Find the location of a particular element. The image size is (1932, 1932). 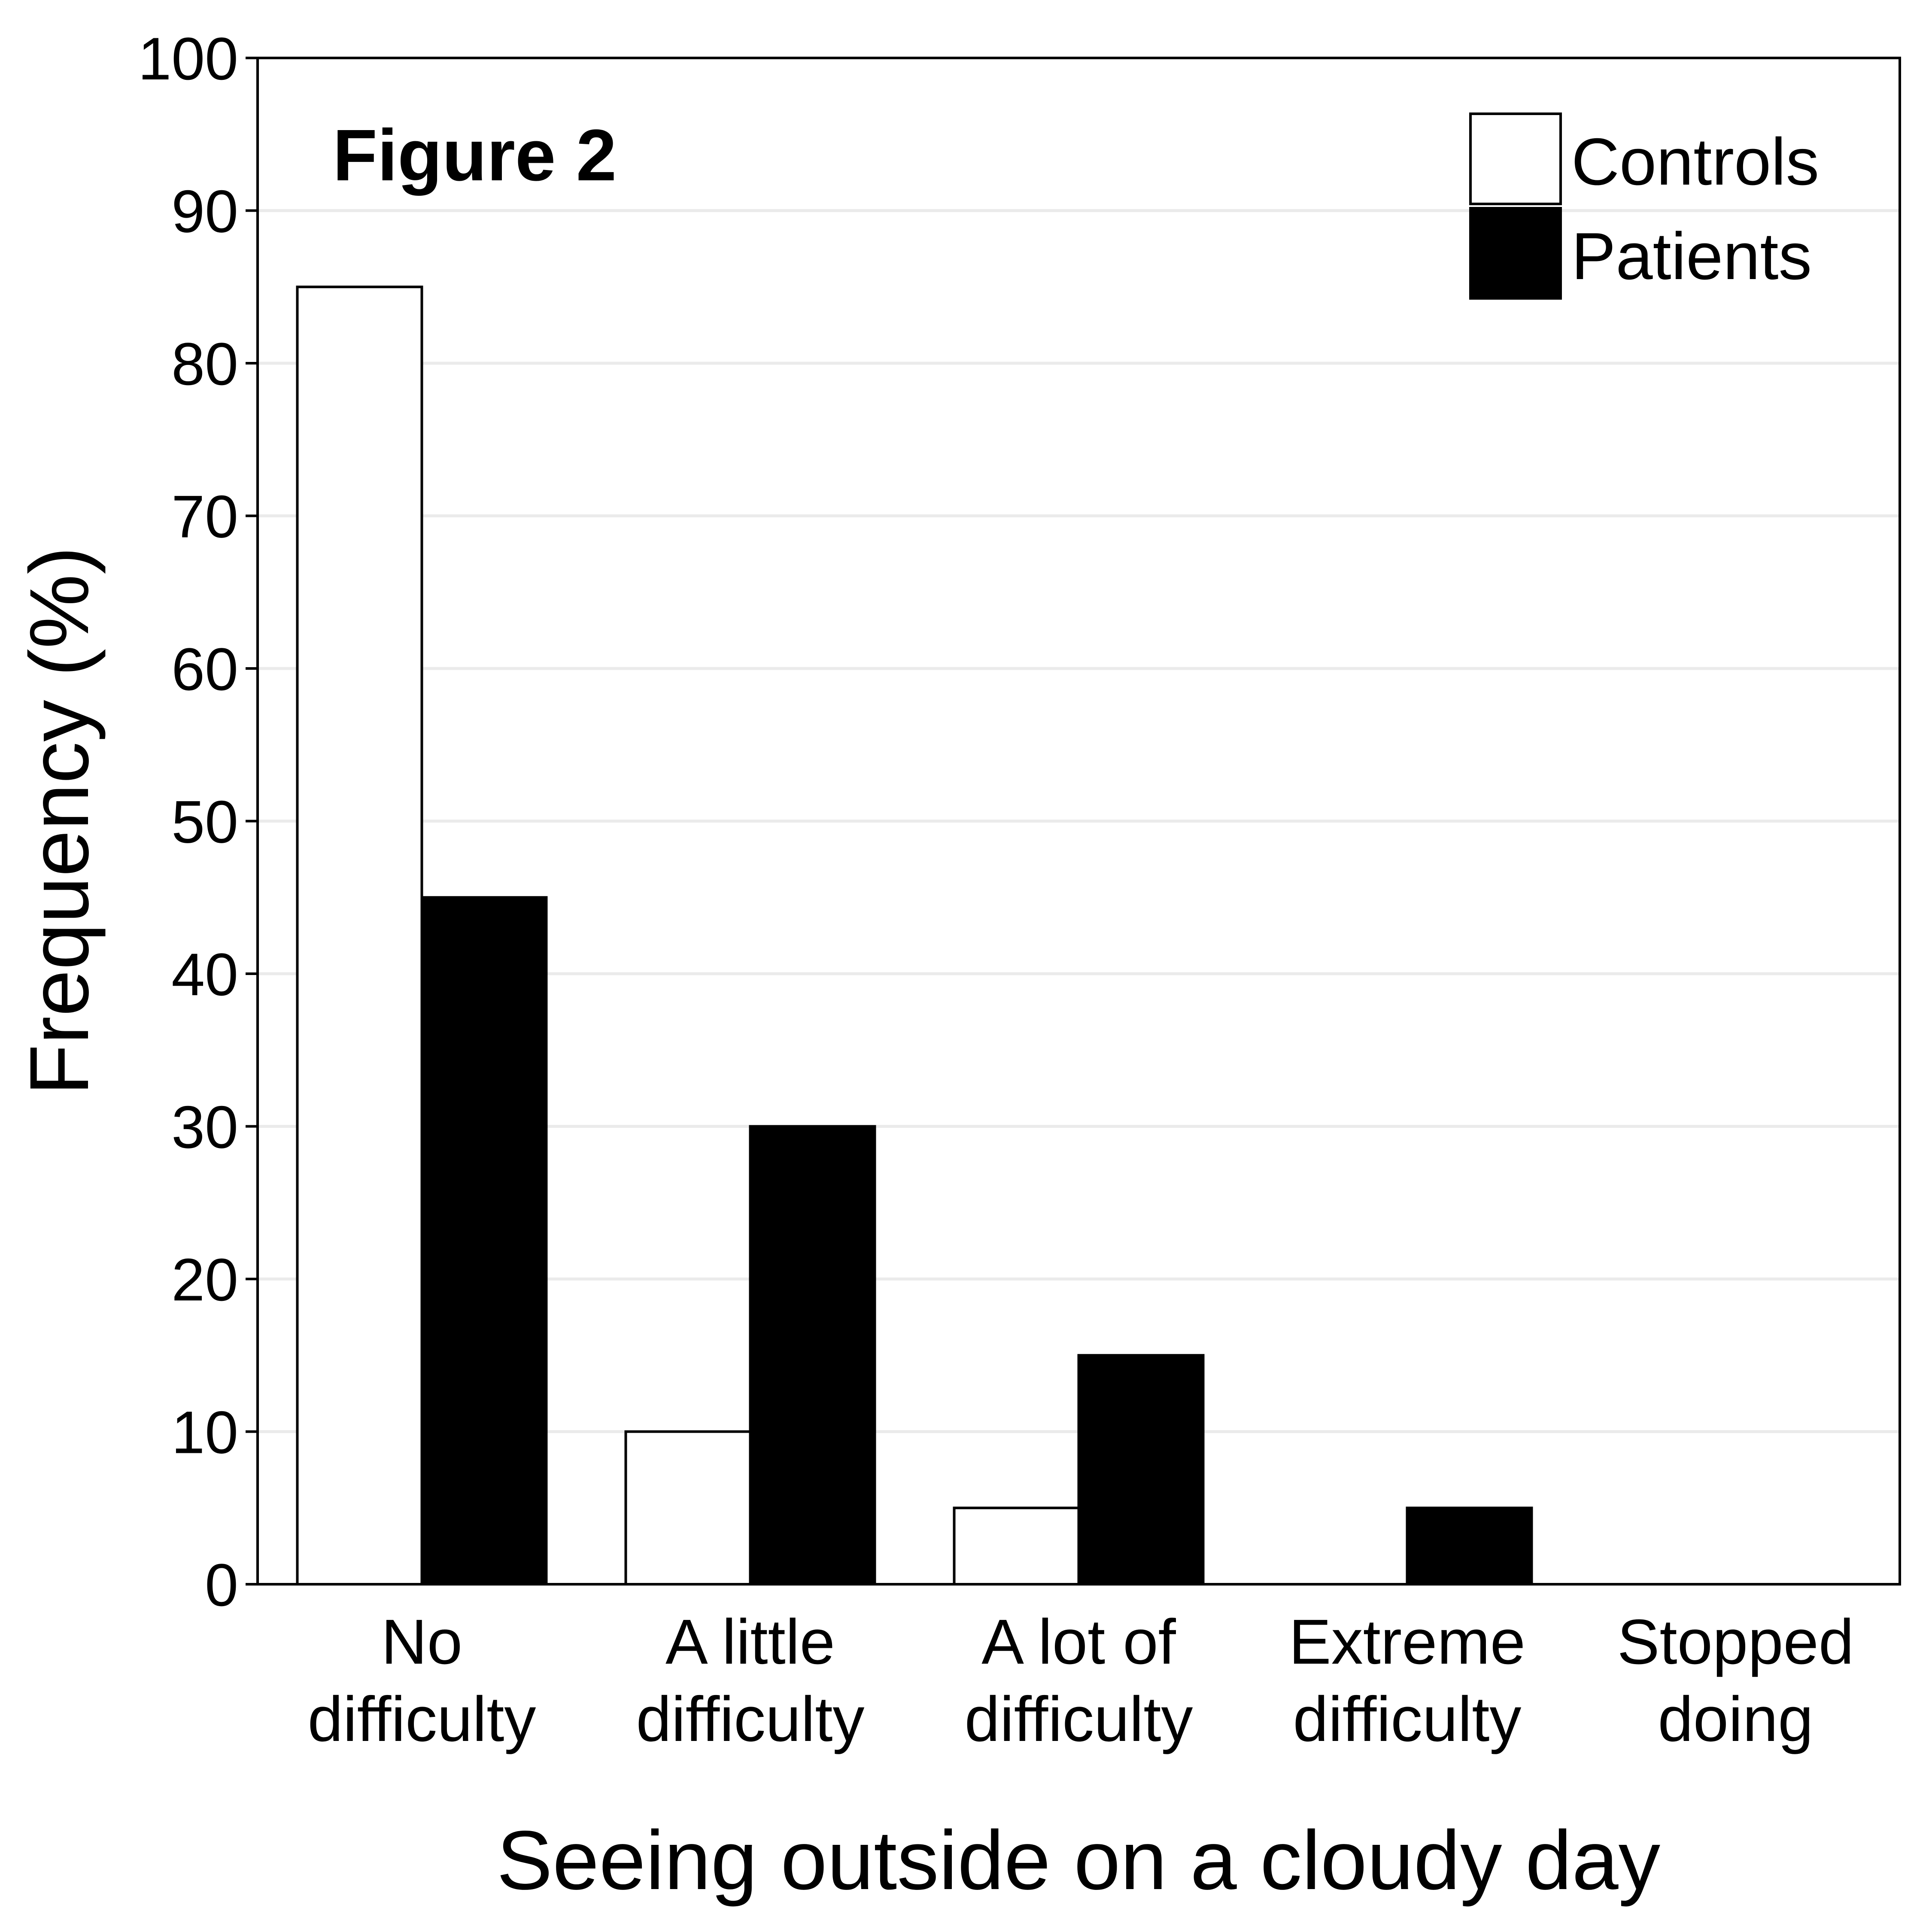

y-tick-label: 30 is located at coordinates (204, 1127).